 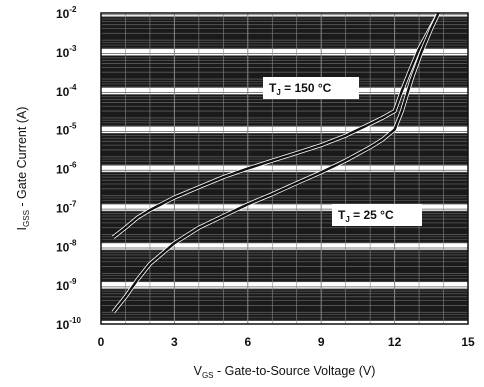 What do you see at coordinates (174, 342) in the screenshot?
I see `x-tick-label: 3` at bounding box center [174, 342].